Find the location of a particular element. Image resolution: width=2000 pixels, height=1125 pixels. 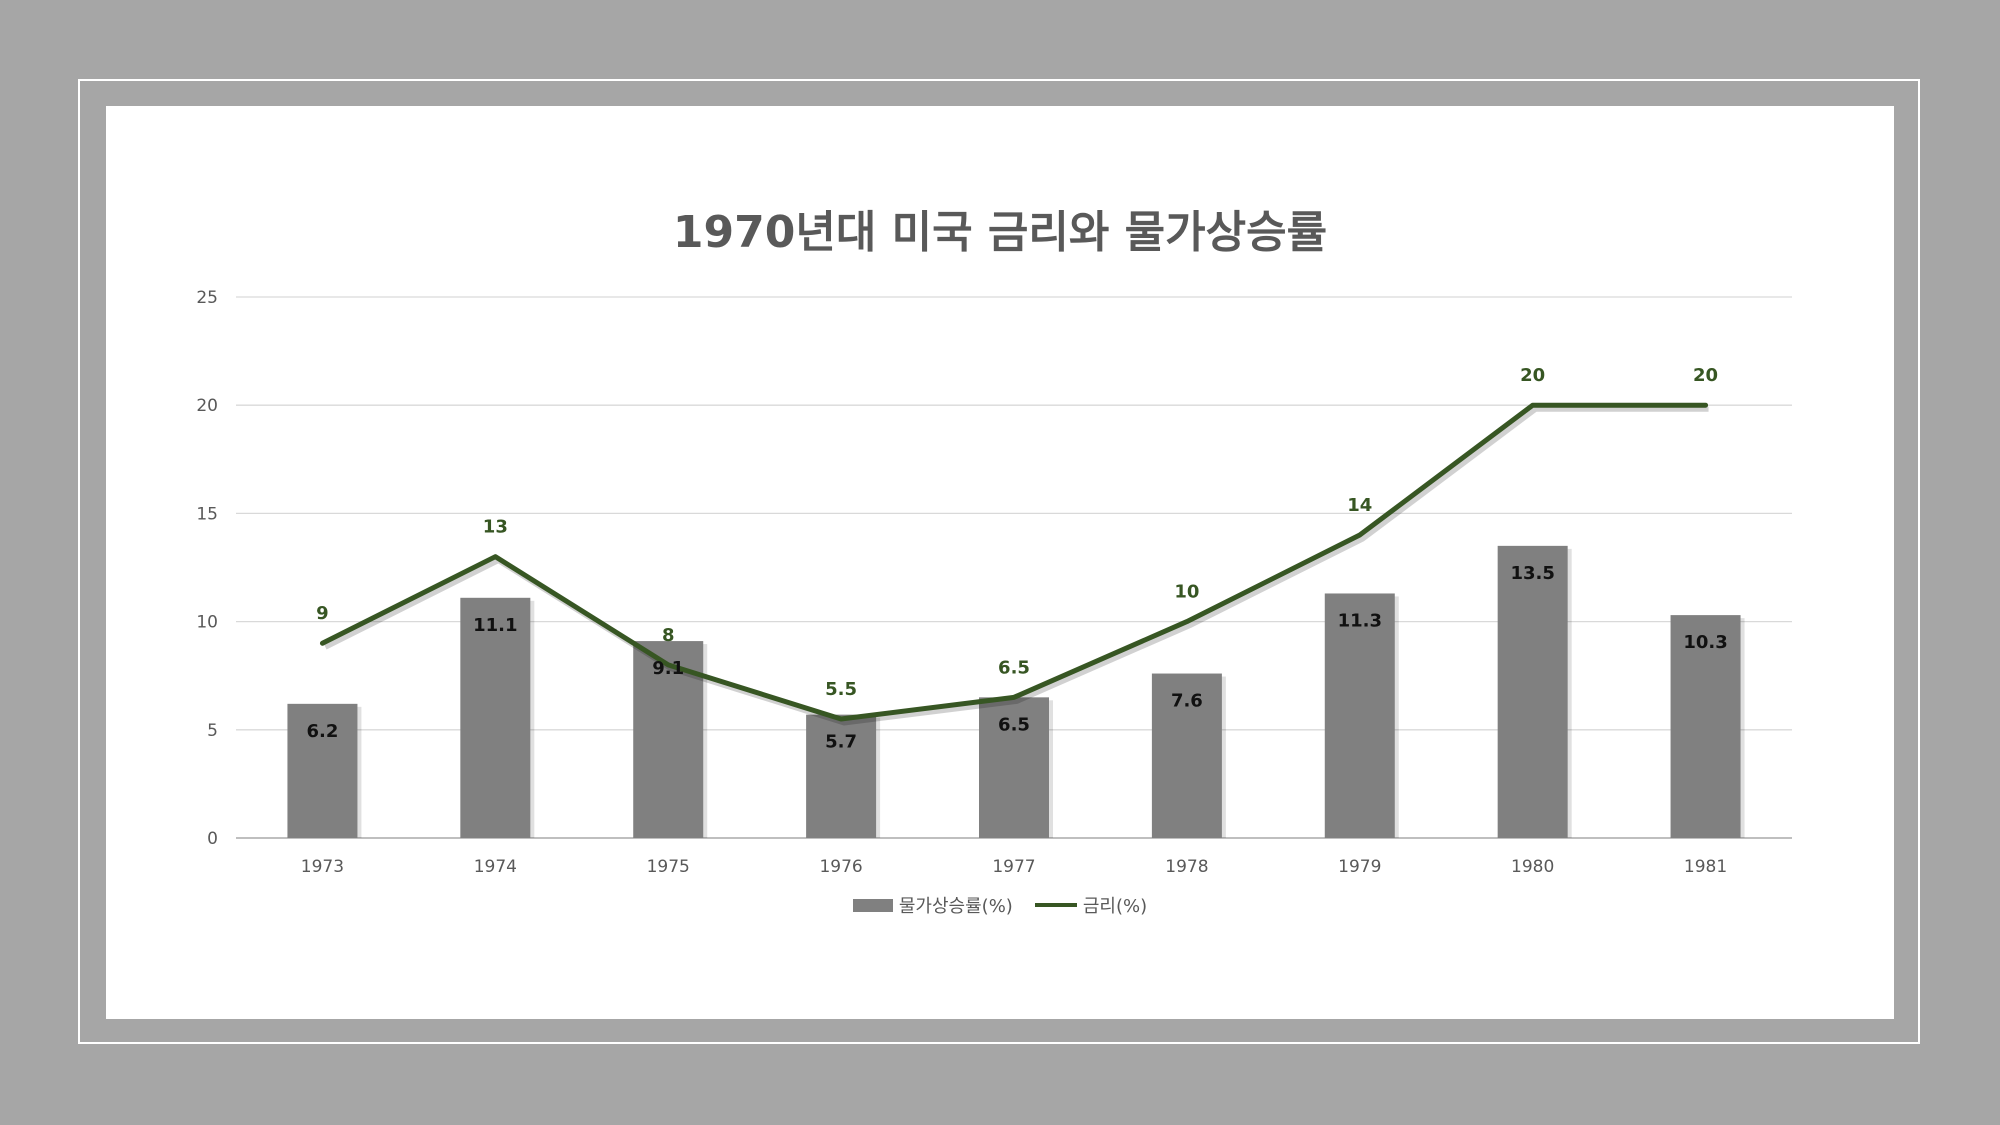

line-value-label: 6.5 is located at coordinates (1014, 667).